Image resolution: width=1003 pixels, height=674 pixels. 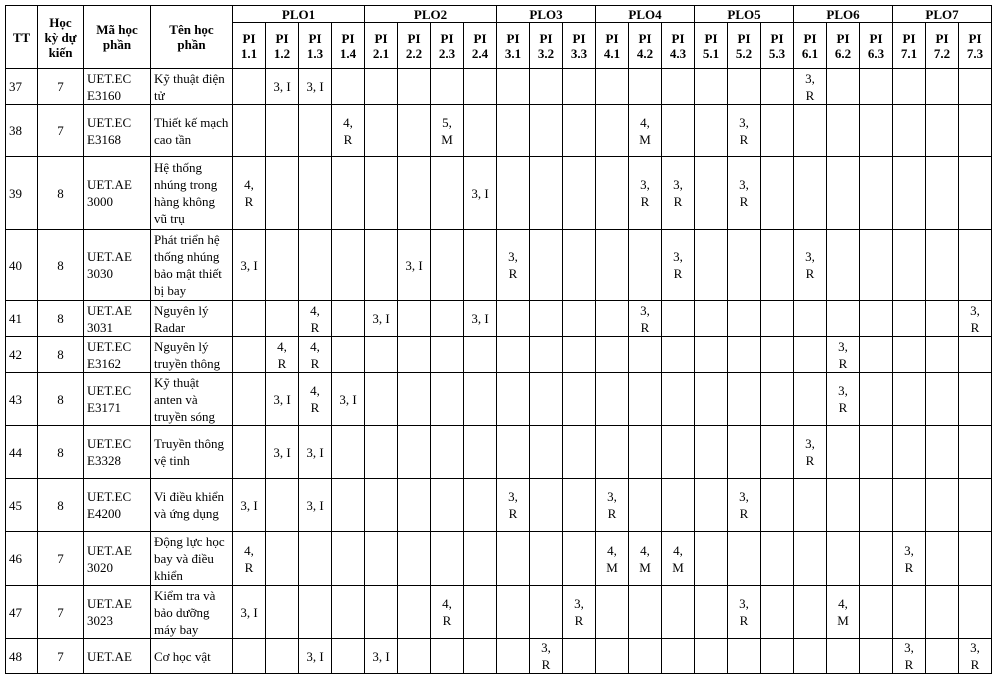 I want to click on cell-course-code: UET.AE 3023, so click(x=117, y=612).